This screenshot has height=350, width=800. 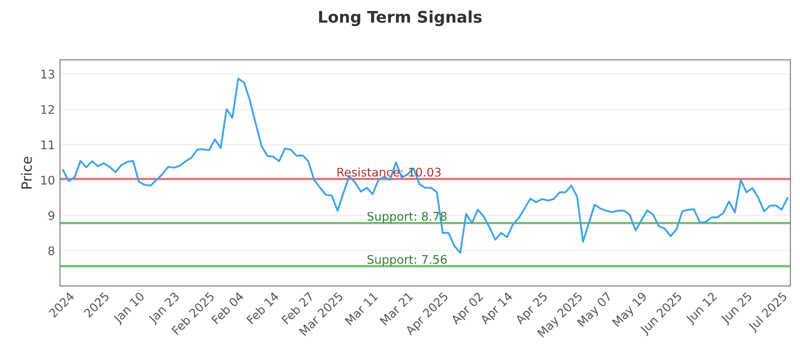 What do you see at coordinates (51, 215) in the screenshot?
I see `y-tick-label: 9` at bounding box center [51, 215].